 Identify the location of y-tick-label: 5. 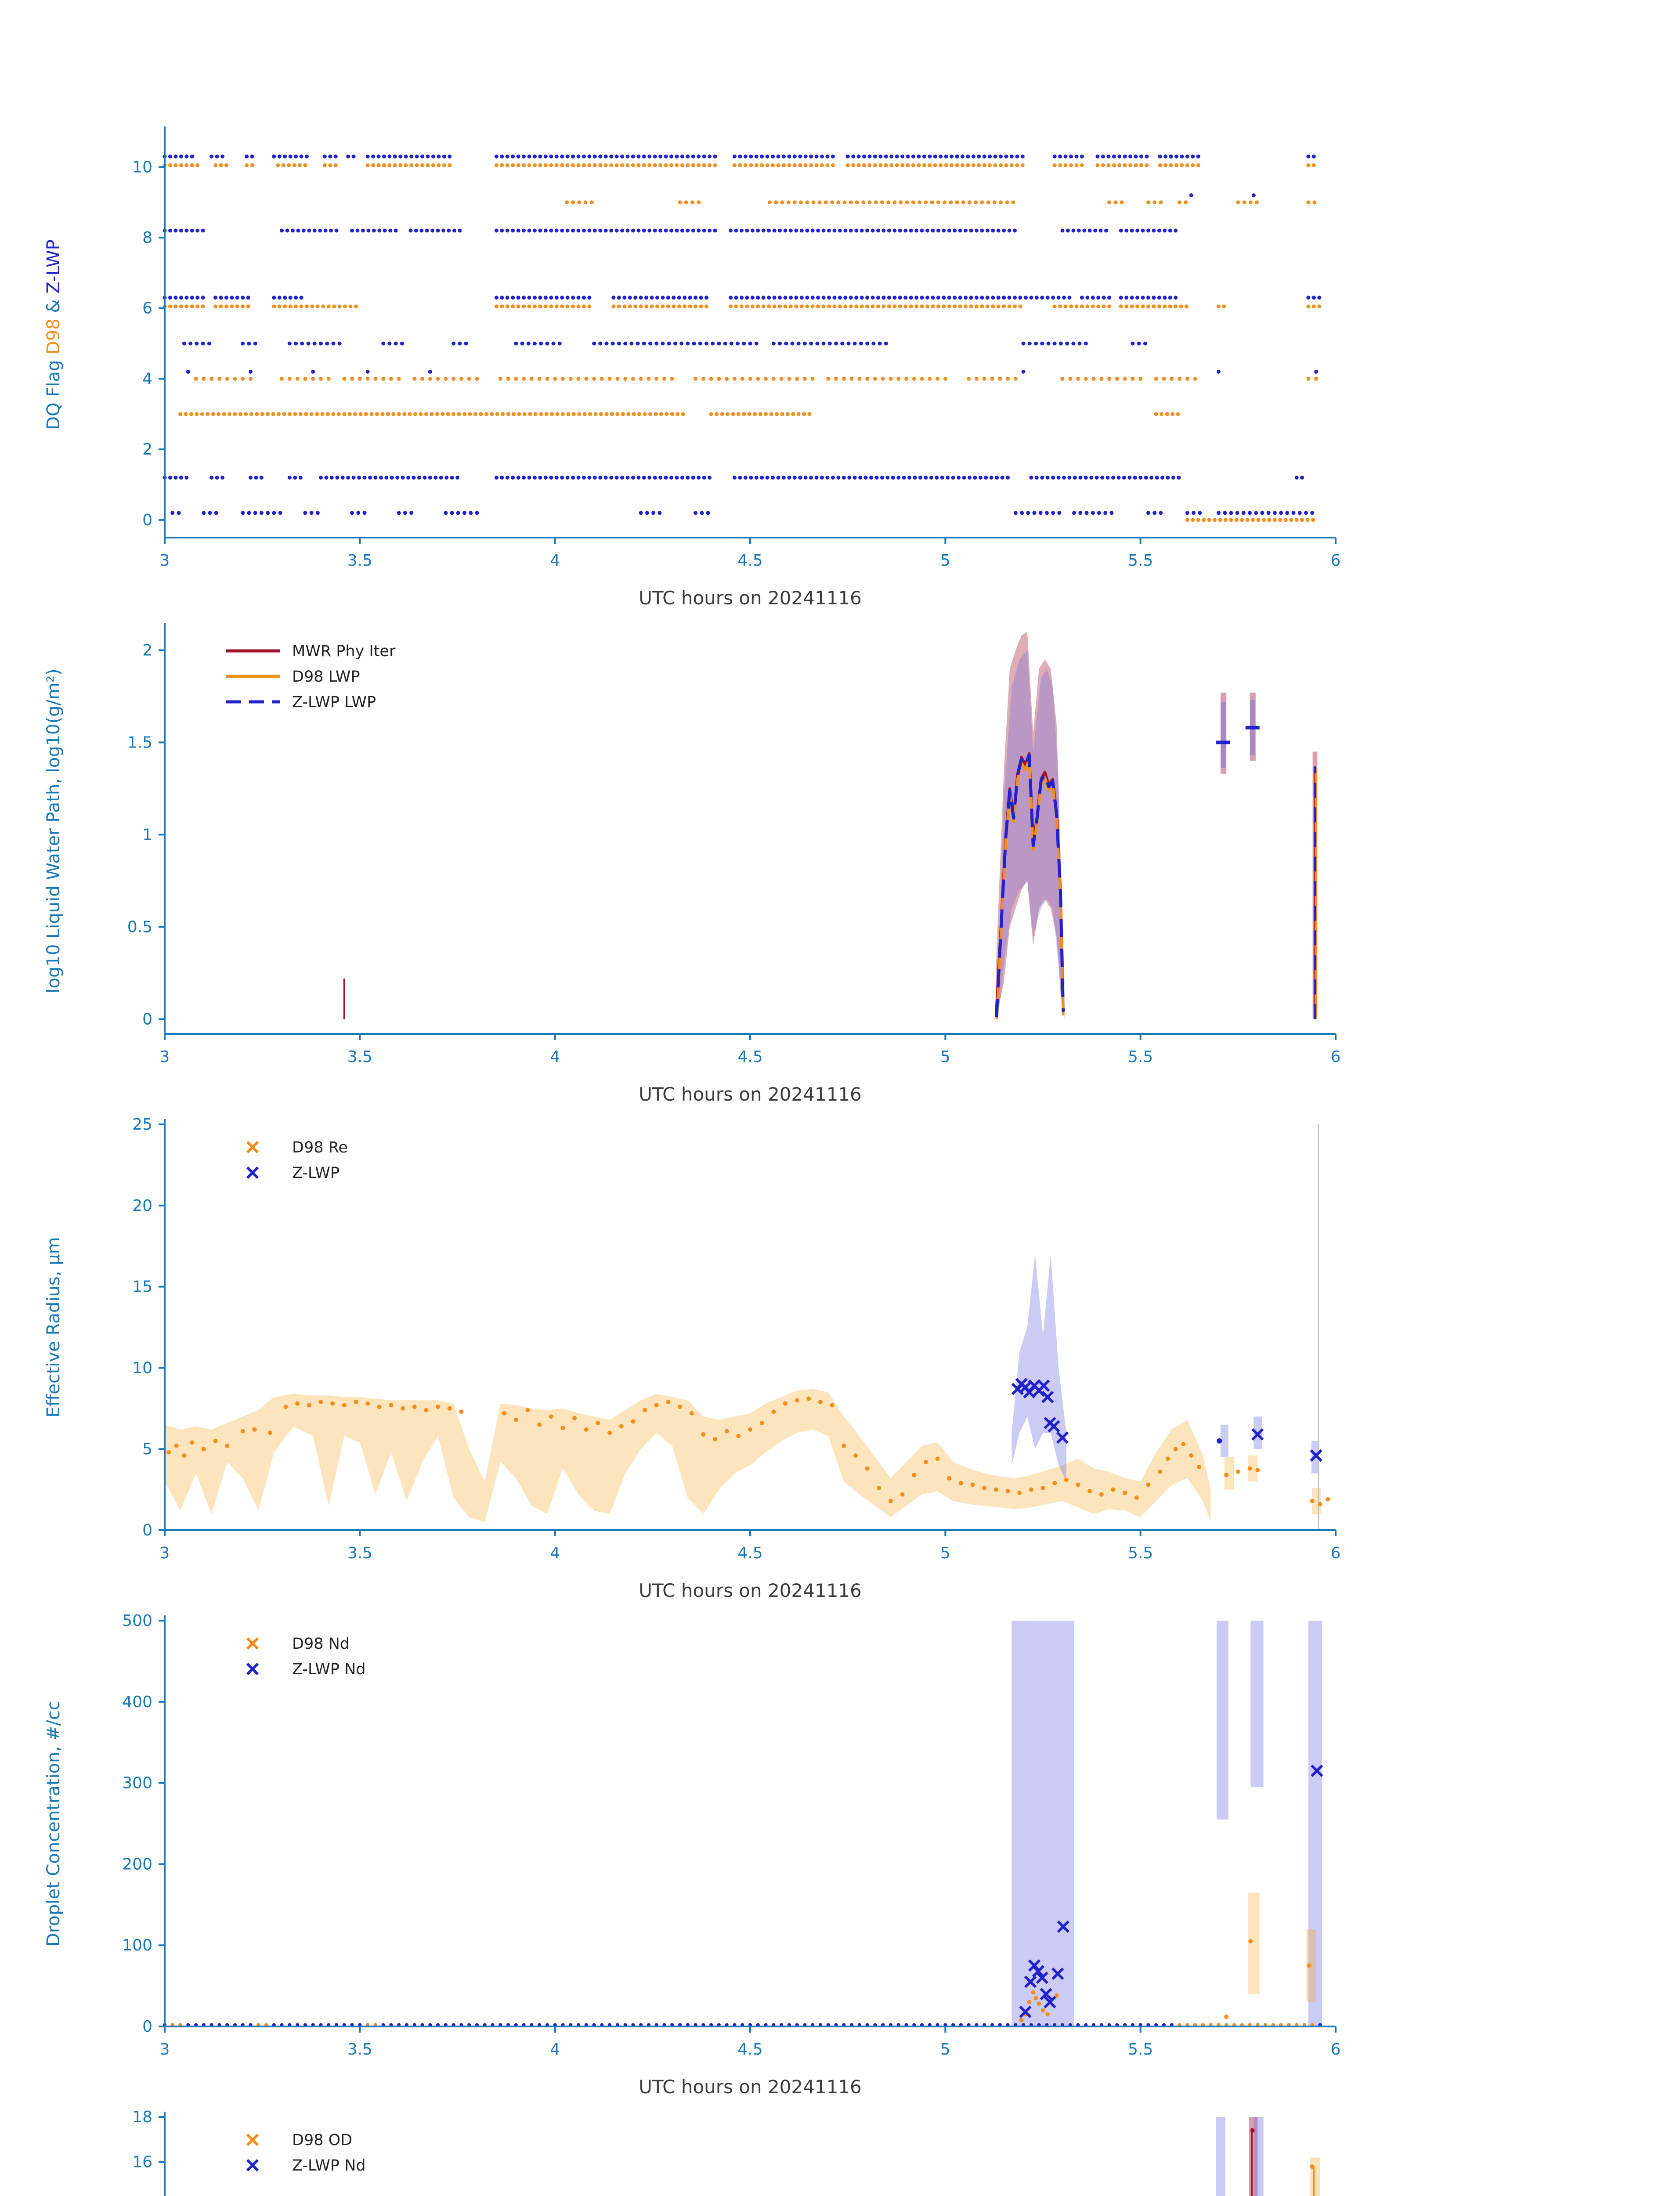
(147, 1449).